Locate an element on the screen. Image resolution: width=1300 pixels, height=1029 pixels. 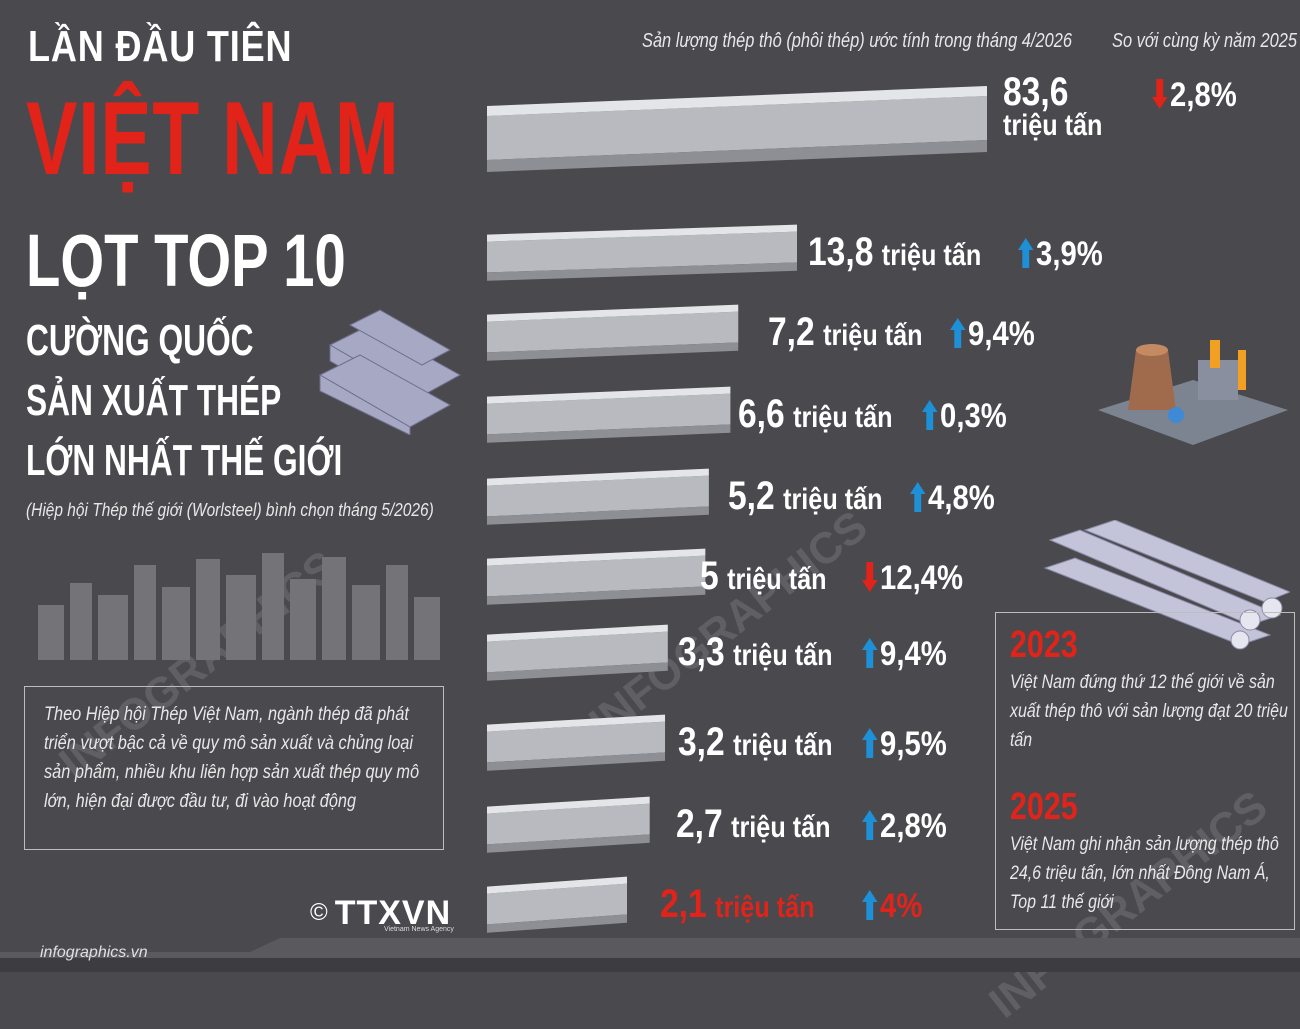
value-number: 3,2 is located at coordinates (701, 742).